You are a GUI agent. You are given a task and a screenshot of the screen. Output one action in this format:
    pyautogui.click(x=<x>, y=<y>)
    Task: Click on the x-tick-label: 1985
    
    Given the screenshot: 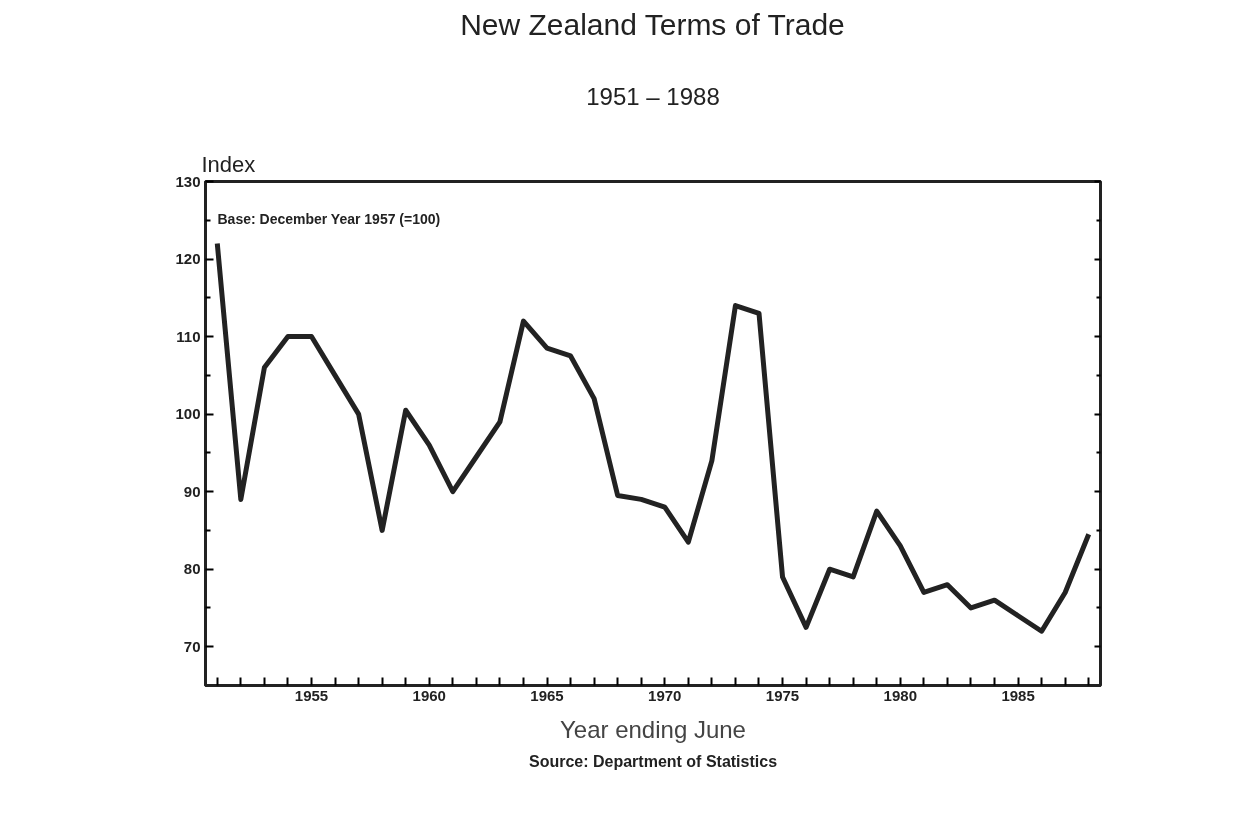 What is the action you would take?
    pyautogui.click(x=1018, y=695)
    